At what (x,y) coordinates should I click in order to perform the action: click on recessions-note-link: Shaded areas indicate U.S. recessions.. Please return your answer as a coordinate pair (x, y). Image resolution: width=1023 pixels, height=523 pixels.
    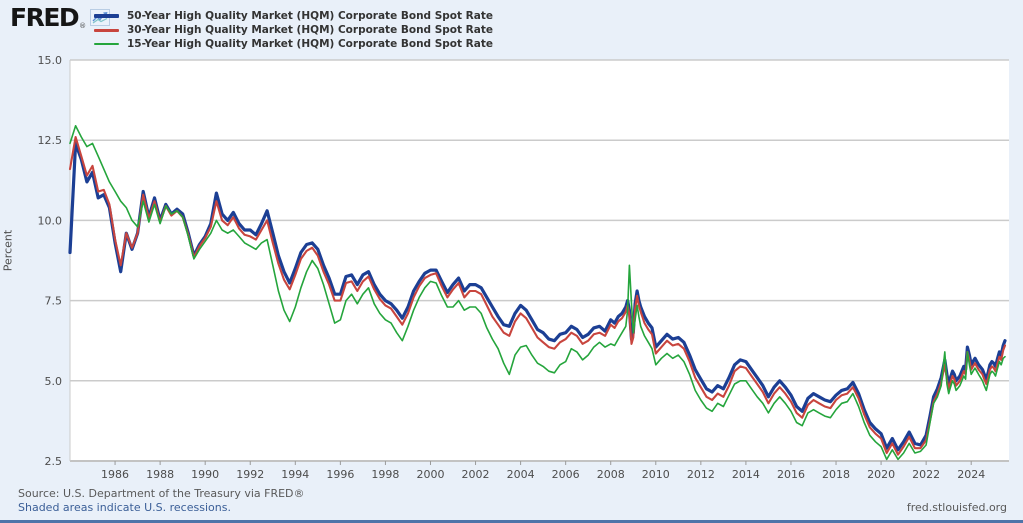
    Looking at the image, I should click on (124, 507).